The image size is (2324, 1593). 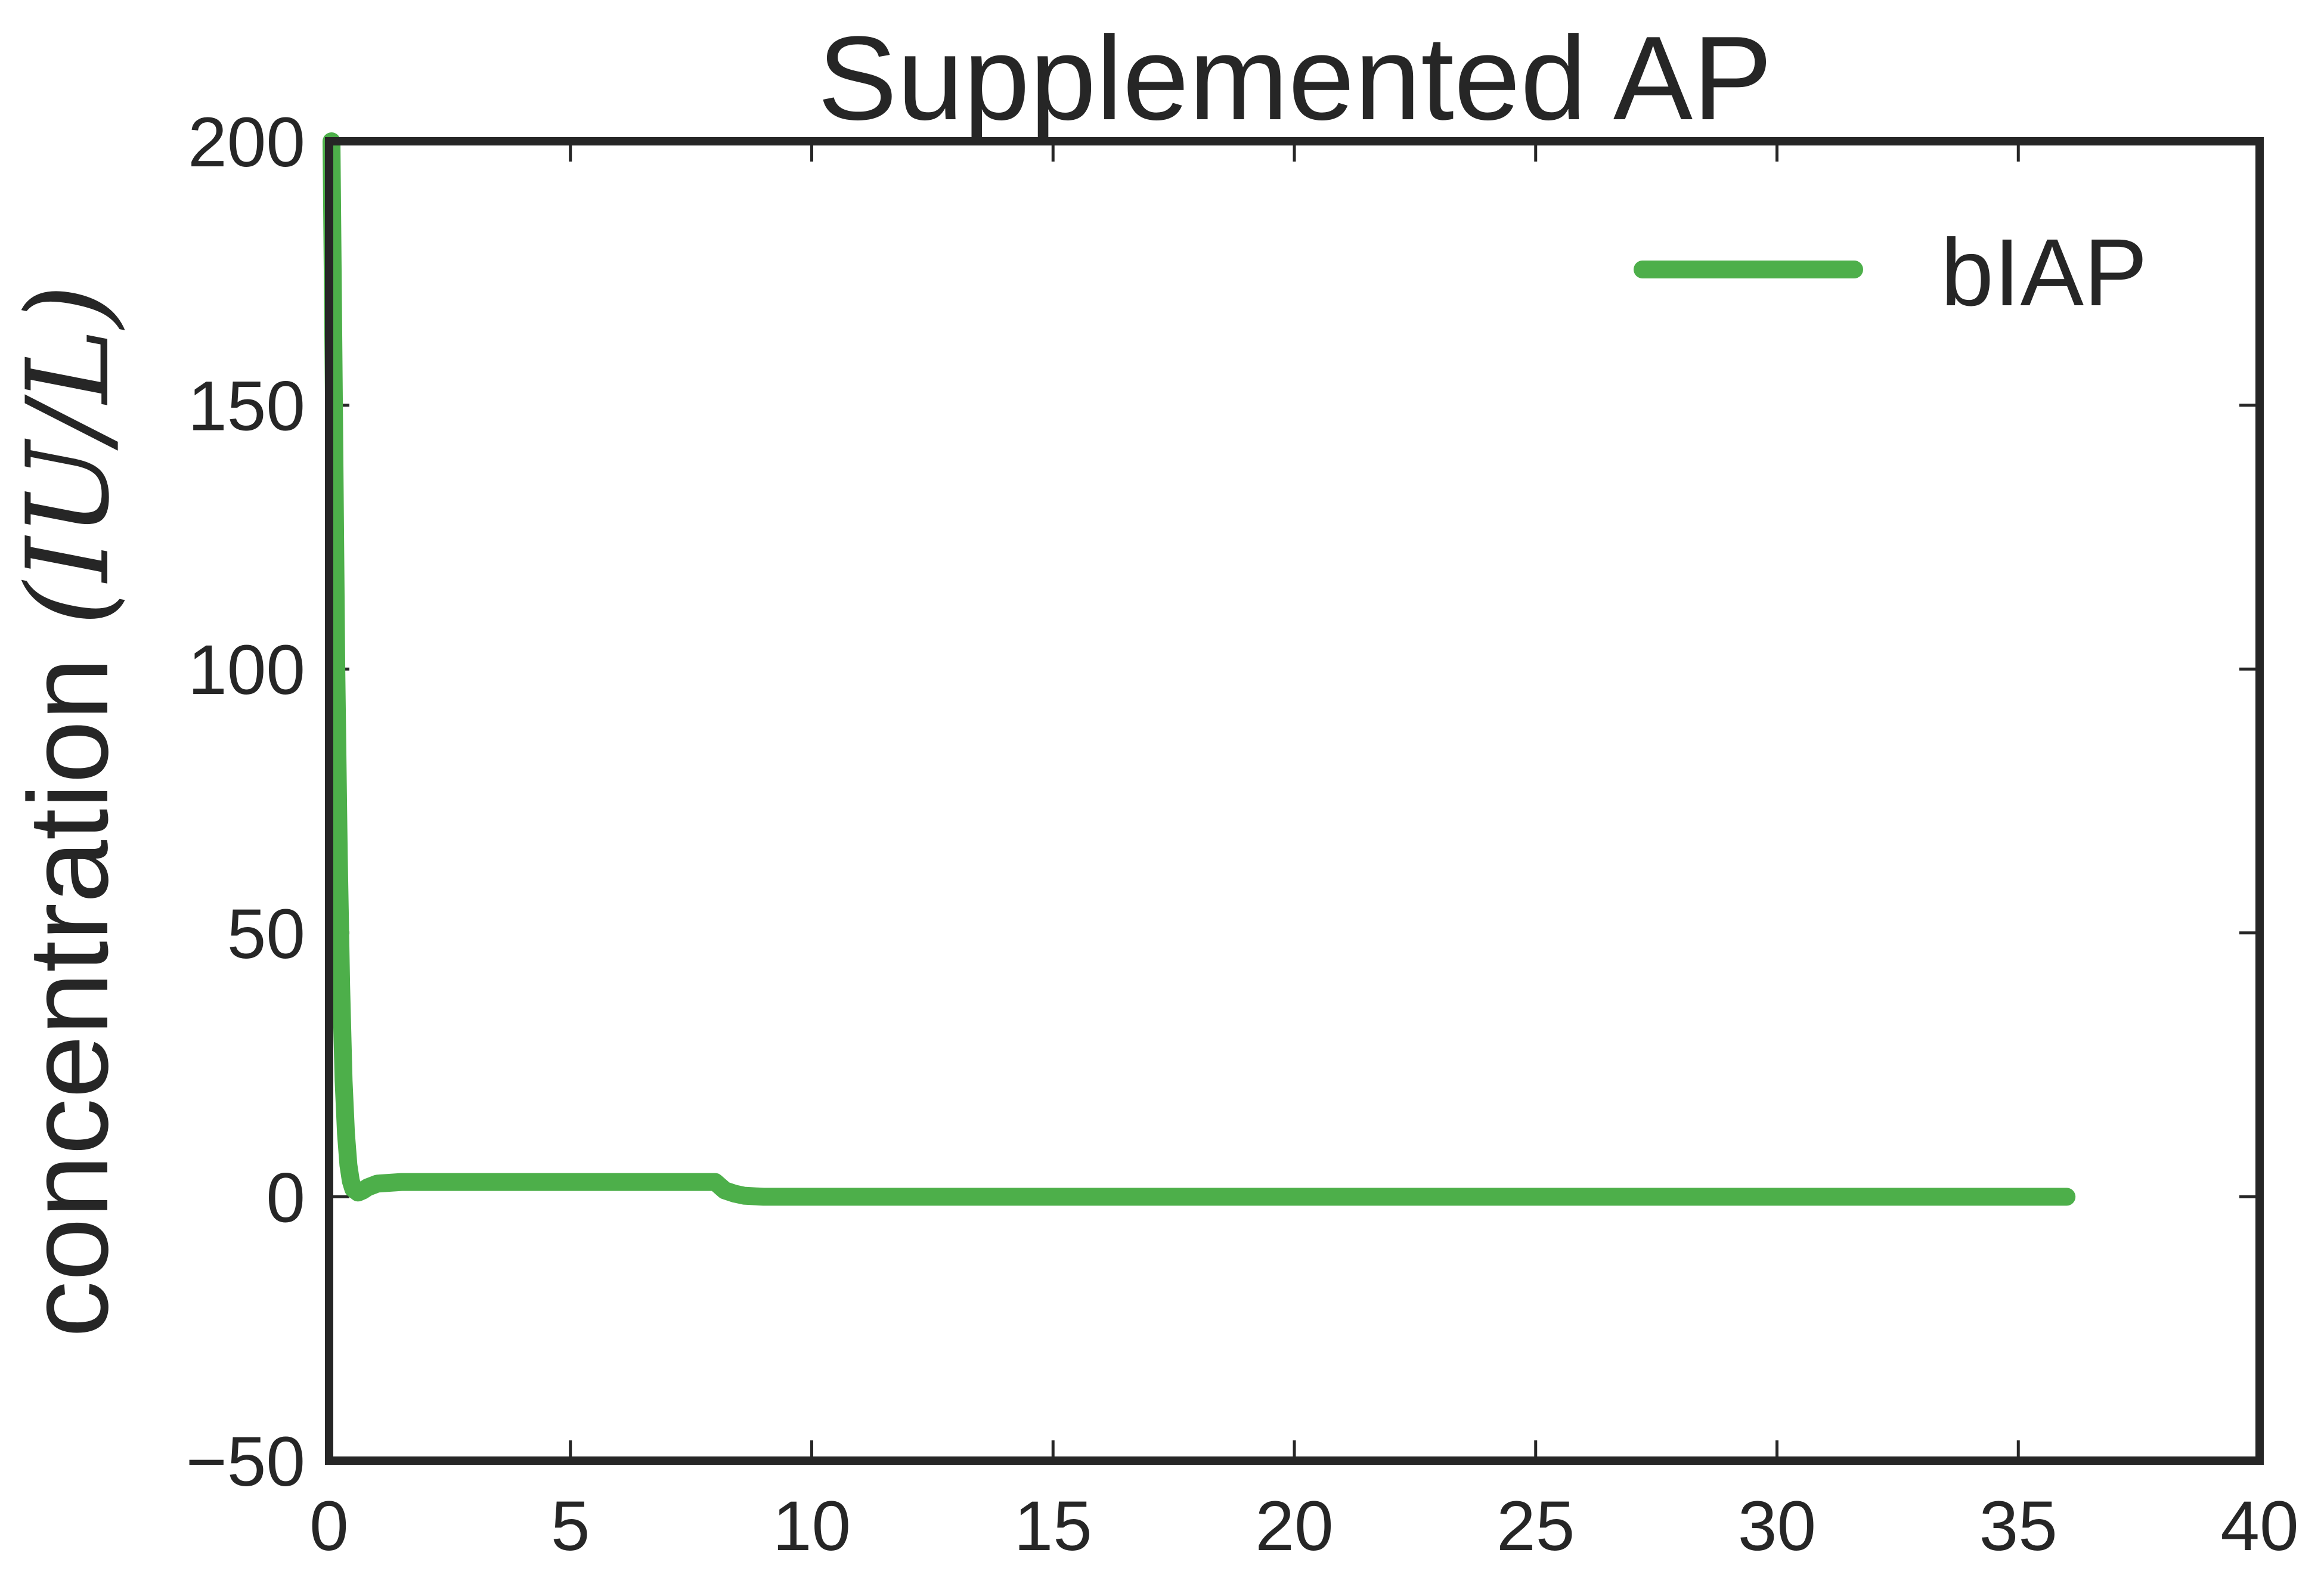 I want to click on y-axis-label-units: (IU/L), so click(x=68, y=455).